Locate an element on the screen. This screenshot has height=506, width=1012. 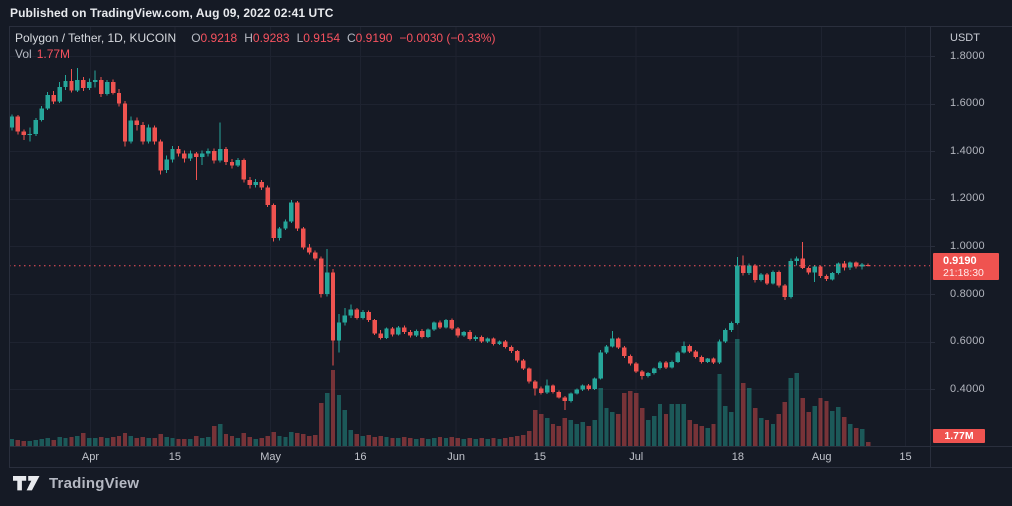
ohlc-value: 0.9218 is located at coordinates (219, 38).